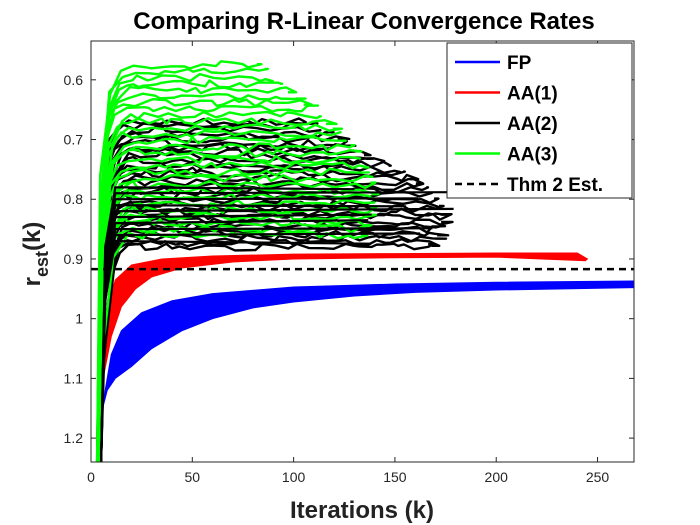 This screenshot has width=700, height=525. I want to click on x-tick-label-250: 250, so click(598, 477).